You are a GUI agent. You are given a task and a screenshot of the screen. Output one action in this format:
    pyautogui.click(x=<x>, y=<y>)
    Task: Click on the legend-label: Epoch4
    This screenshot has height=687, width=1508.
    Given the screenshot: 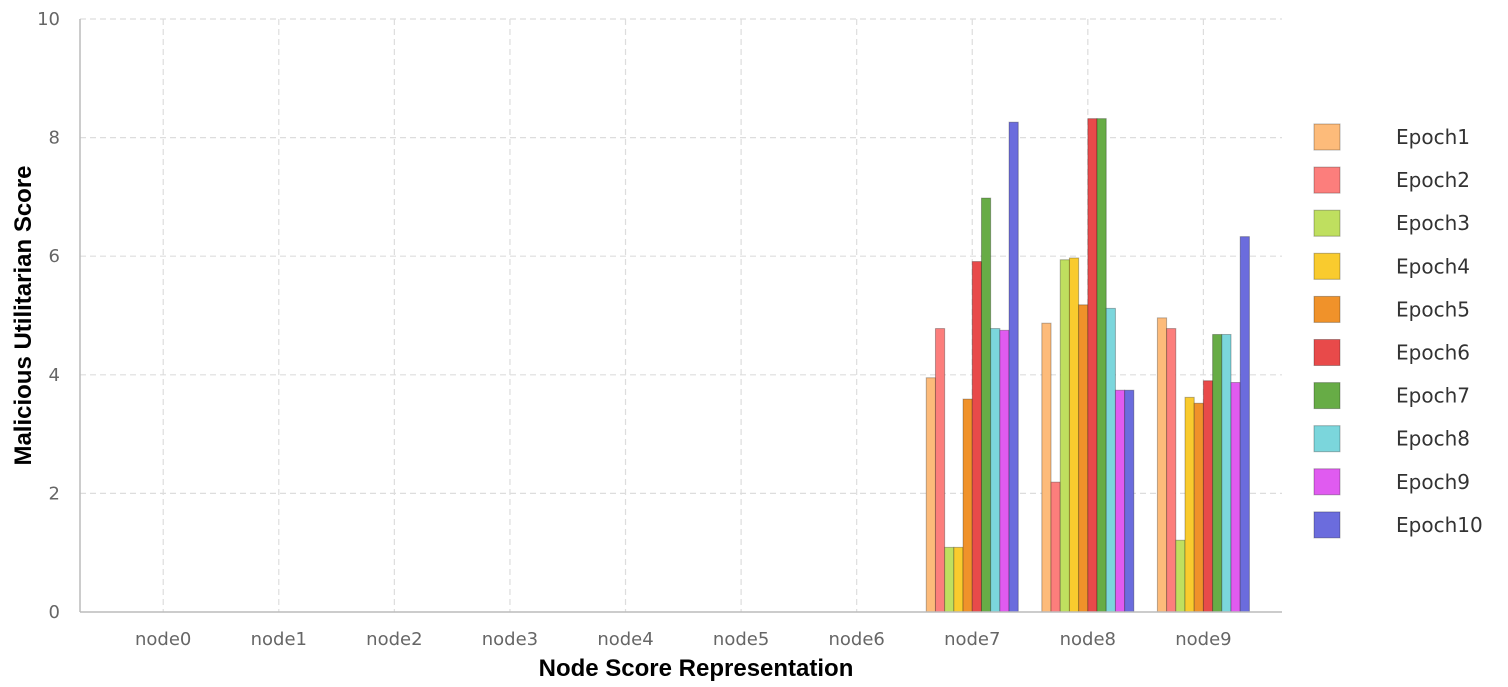 What is the action you would take?
    pyautogui.click(x=1433, y=266)
    